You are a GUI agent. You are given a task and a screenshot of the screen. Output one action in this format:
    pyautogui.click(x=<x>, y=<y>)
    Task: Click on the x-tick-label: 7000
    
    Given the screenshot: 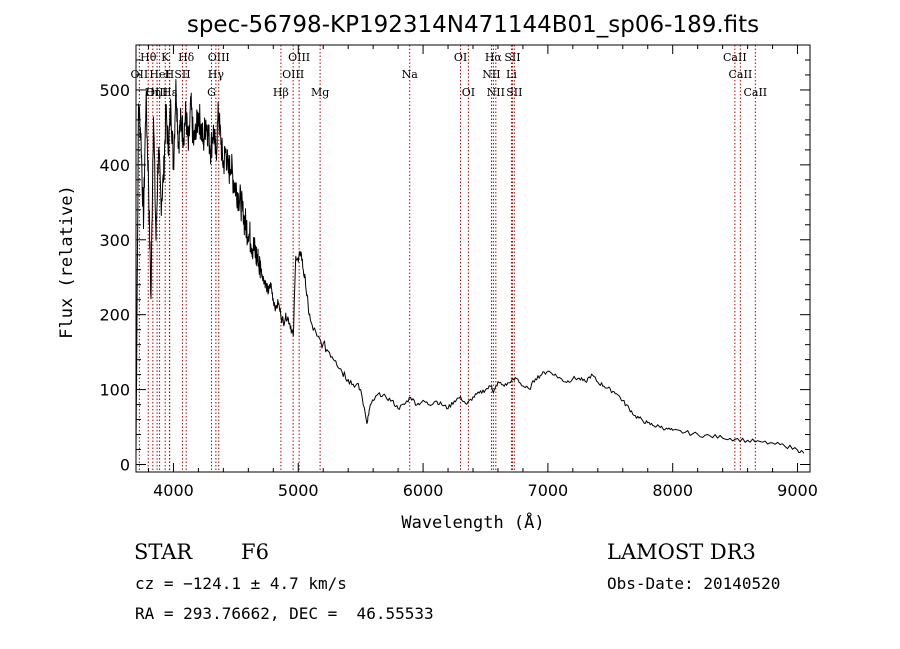 What is the action you would take?
    pyautogui.click(x=548, y=490)
    